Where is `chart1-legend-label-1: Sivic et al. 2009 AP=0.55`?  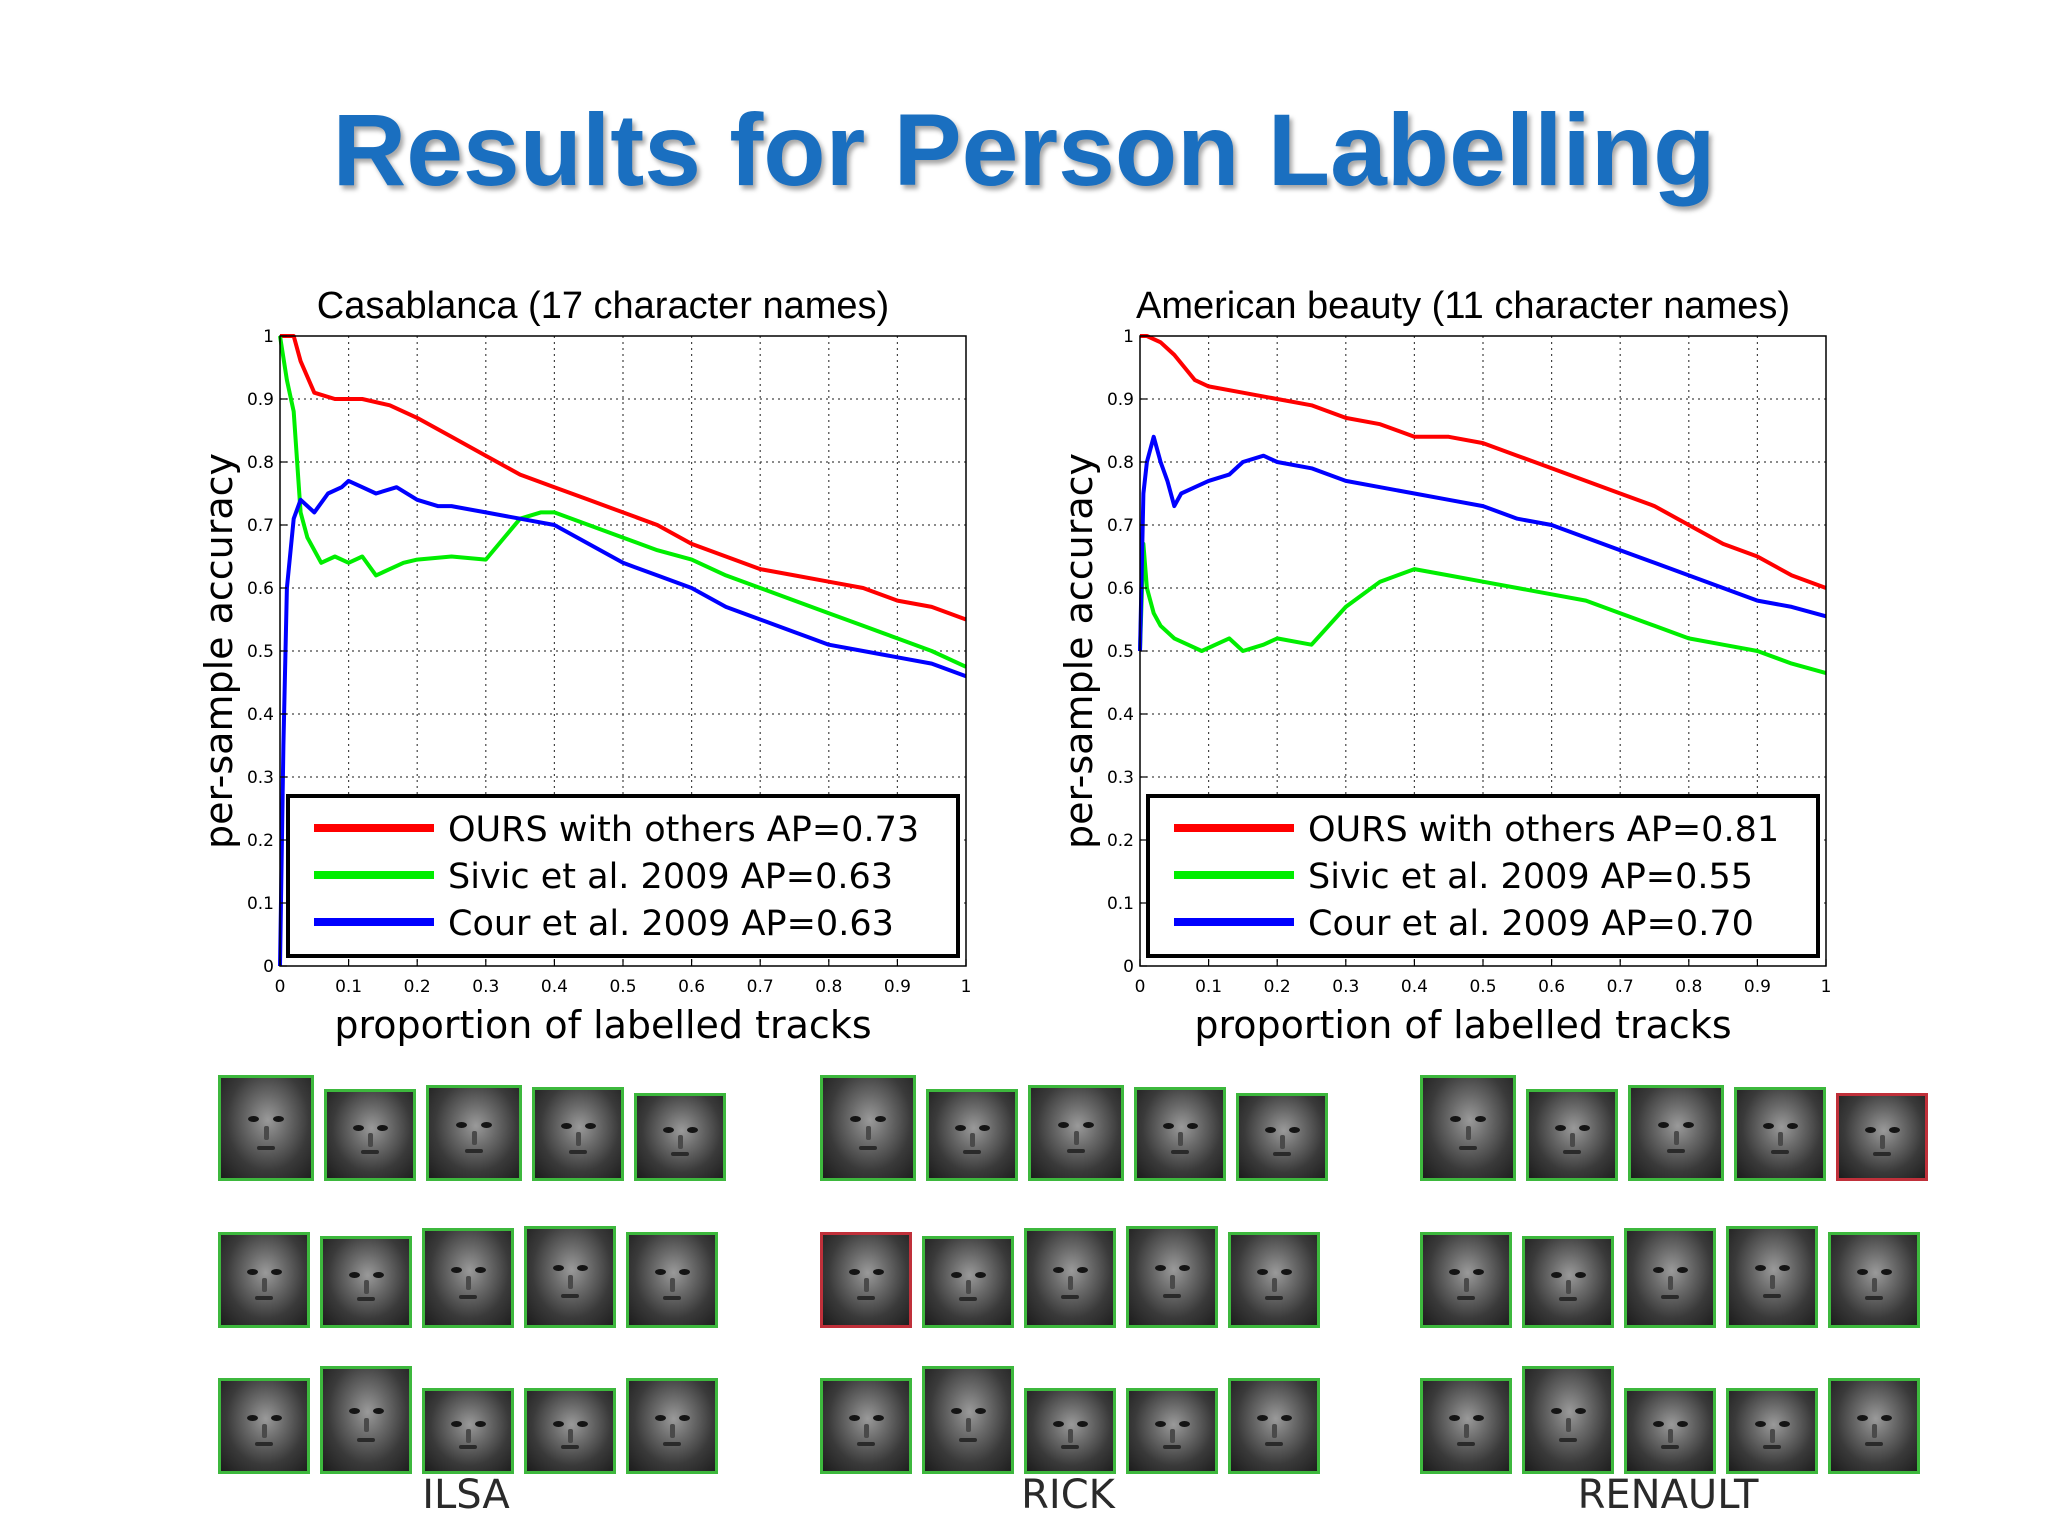
chart1-legend-label-1: Sivic et al. 2009 AP=0.55 is located at coordinates (1530, 877).